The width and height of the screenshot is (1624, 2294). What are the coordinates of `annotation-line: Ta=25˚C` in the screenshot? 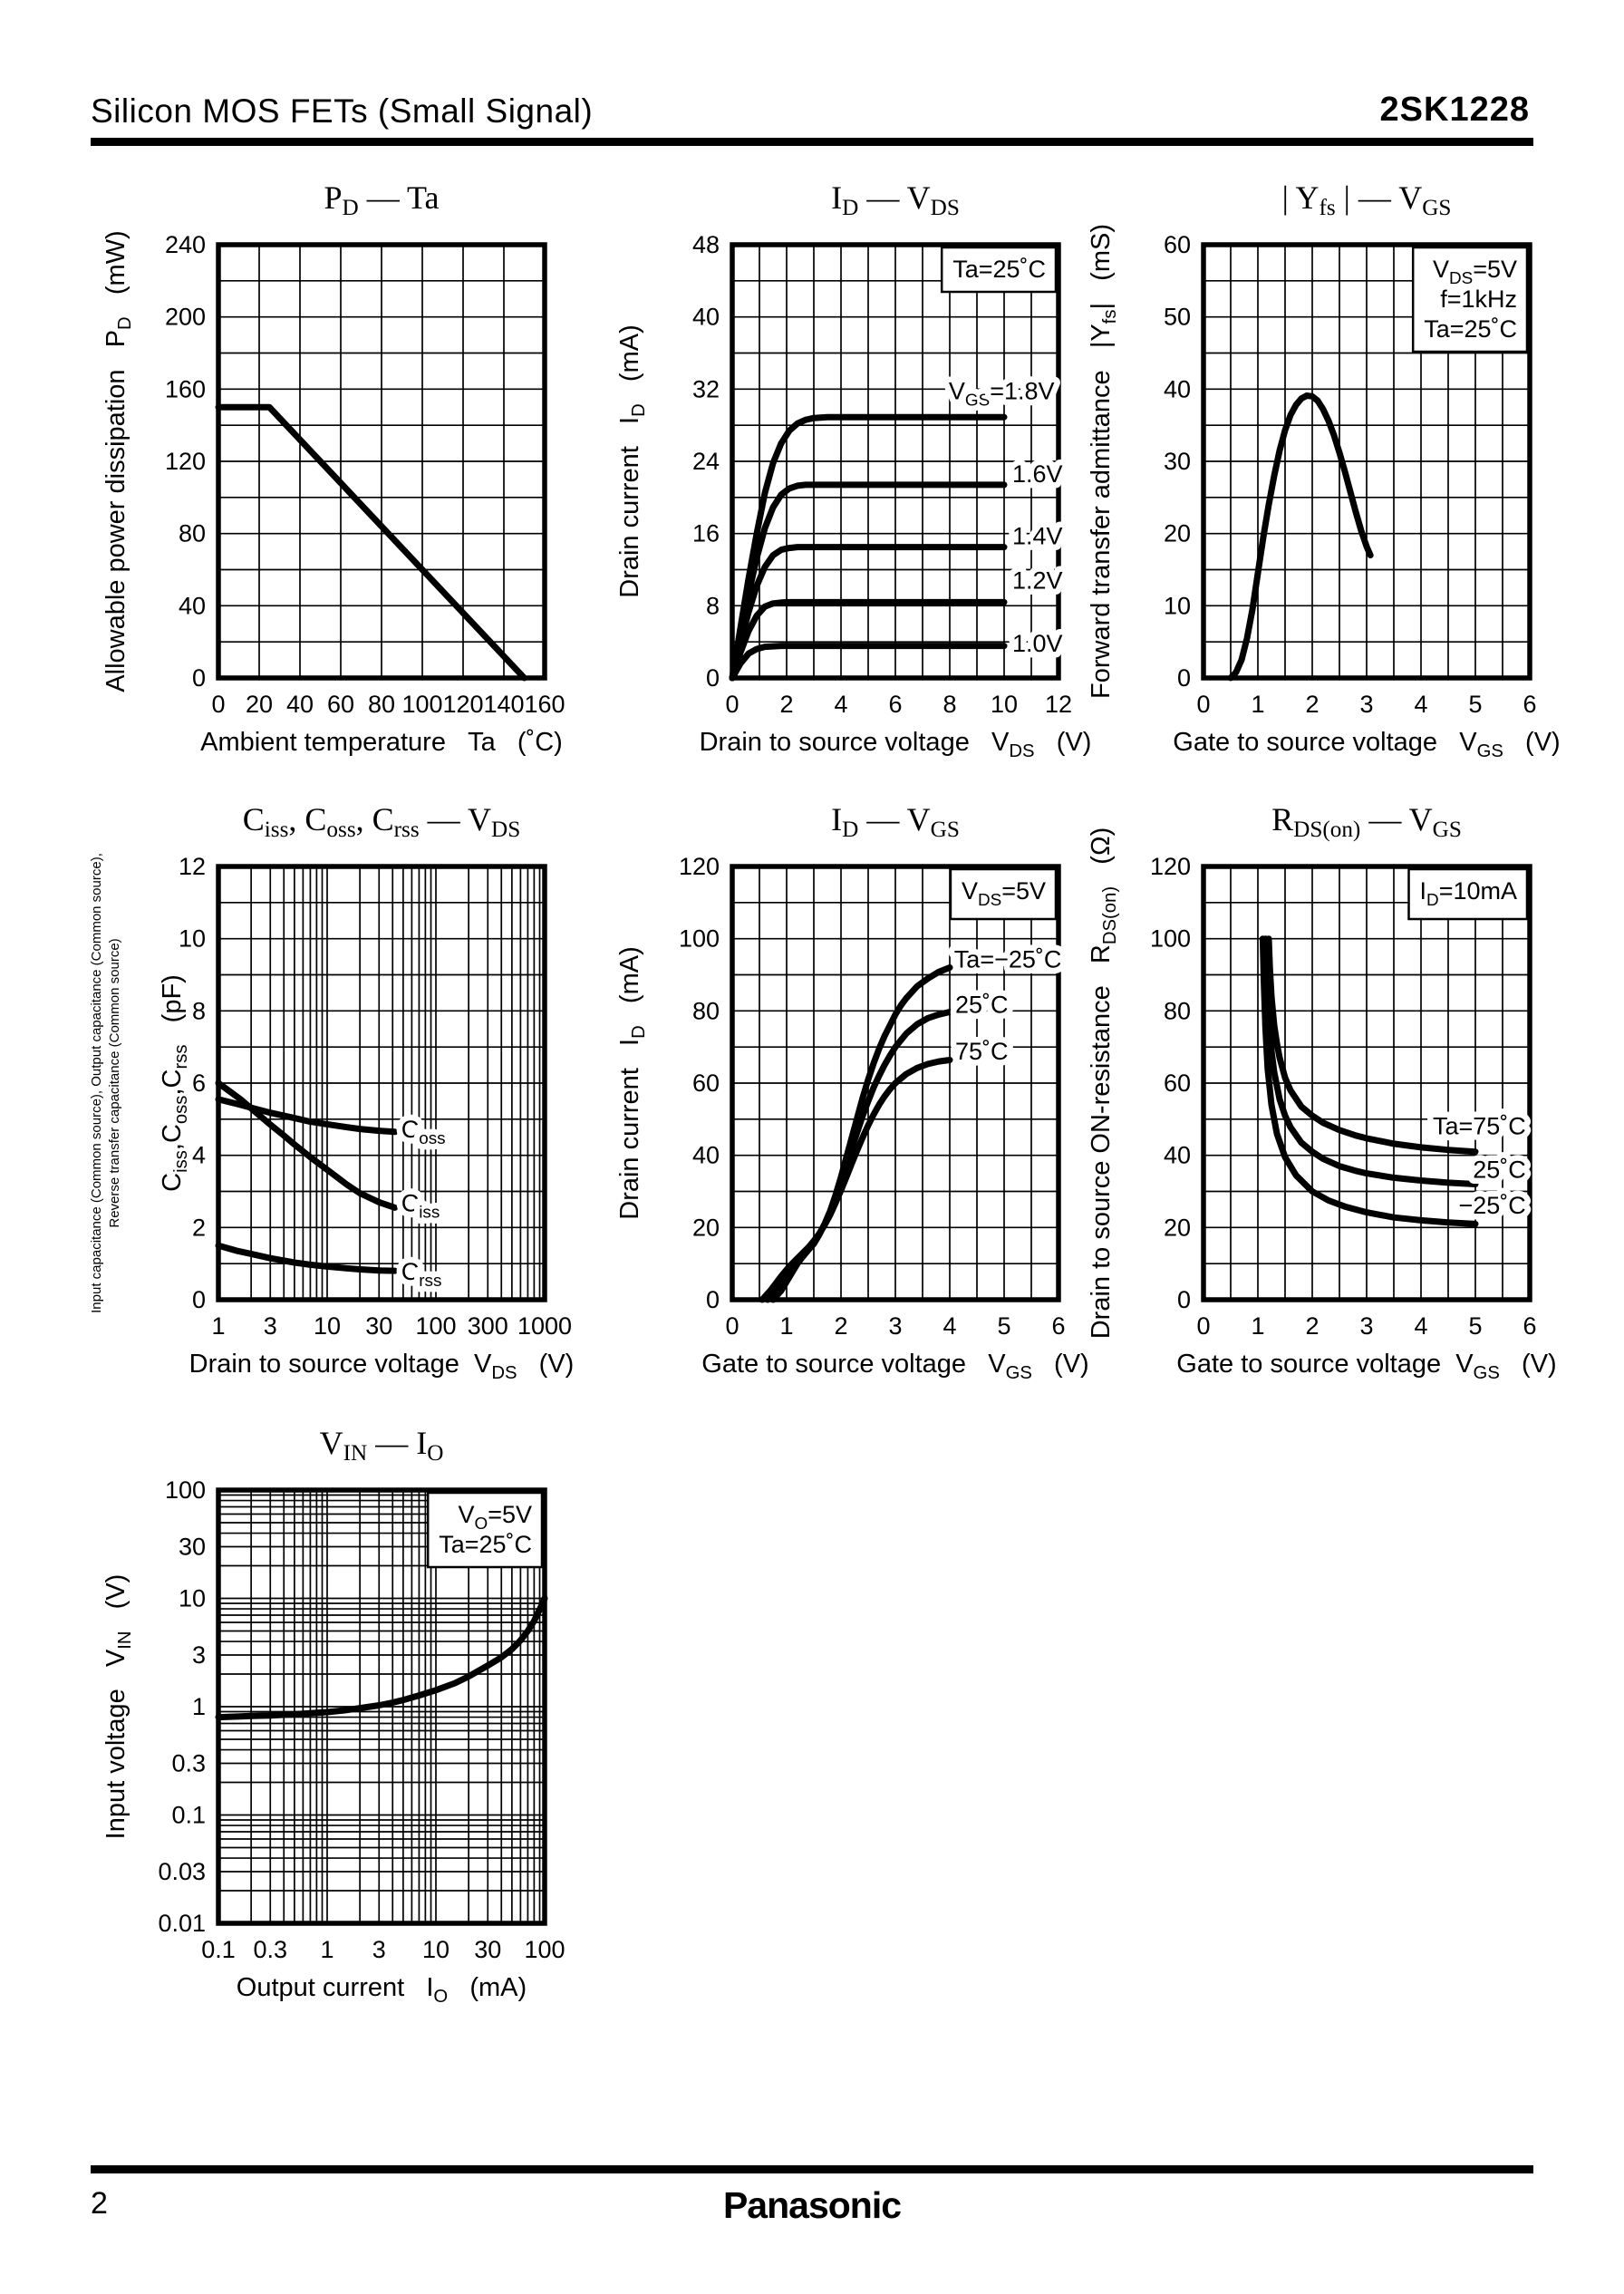 It's located at (999, 269).